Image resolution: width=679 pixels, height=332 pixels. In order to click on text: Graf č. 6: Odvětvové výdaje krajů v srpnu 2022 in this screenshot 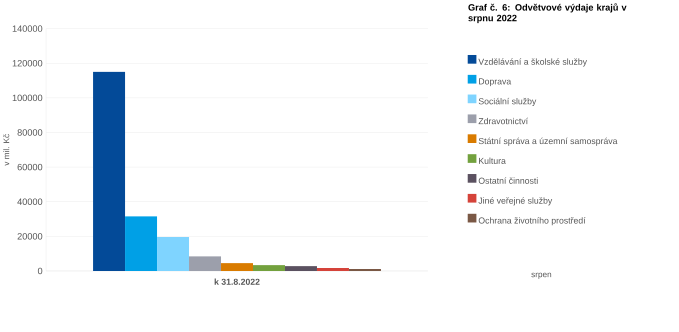, I will do `click(547, 13)`.